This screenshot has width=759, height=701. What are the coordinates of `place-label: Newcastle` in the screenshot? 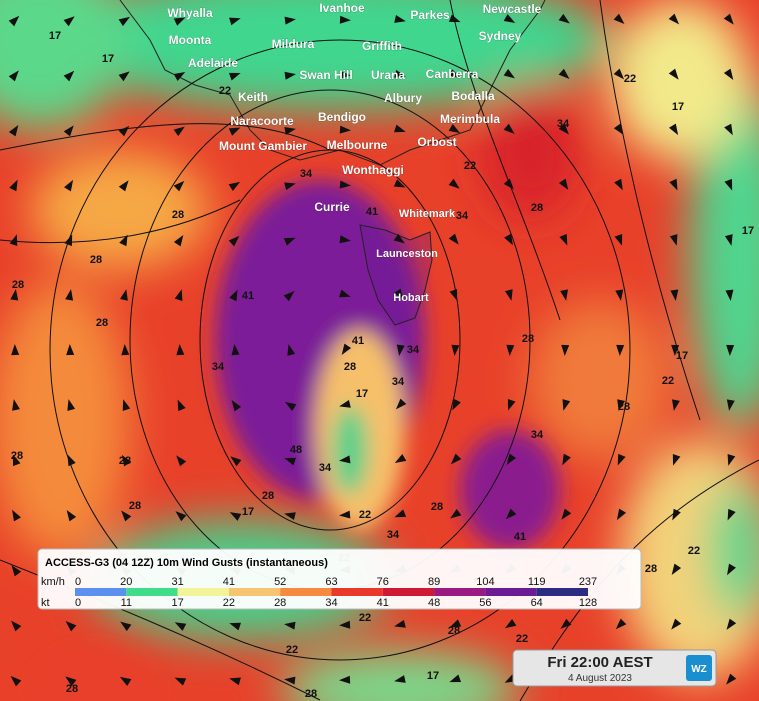 It's located at (512, 9).